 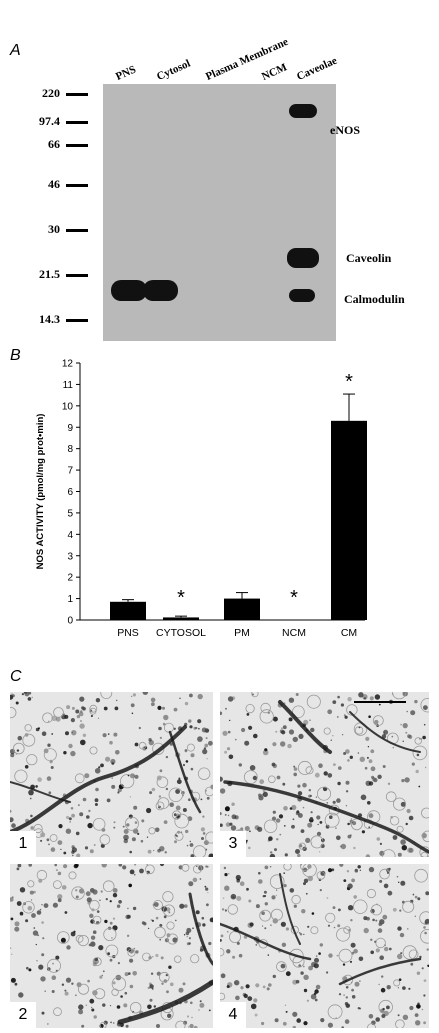 I want to click on mw-label-97: 97.4, so click(x=49, y=121).